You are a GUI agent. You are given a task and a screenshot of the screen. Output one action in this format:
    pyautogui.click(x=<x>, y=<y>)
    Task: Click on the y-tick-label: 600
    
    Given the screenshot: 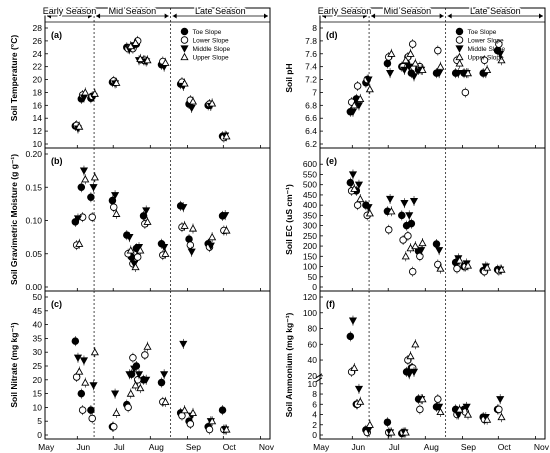 What is the action you would take?
    pyautogui.click(x=310, y=164)
    